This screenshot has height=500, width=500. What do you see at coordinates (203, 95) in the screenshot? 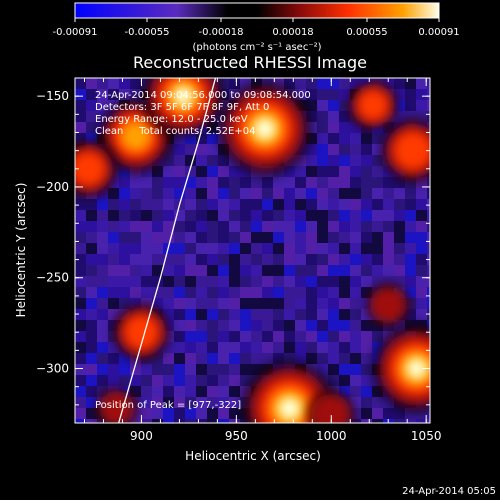
I see `info-line-time: 24-Apr-2014 09:04:56.000 to 09:08:54.000` at bounding box center [203, 95].